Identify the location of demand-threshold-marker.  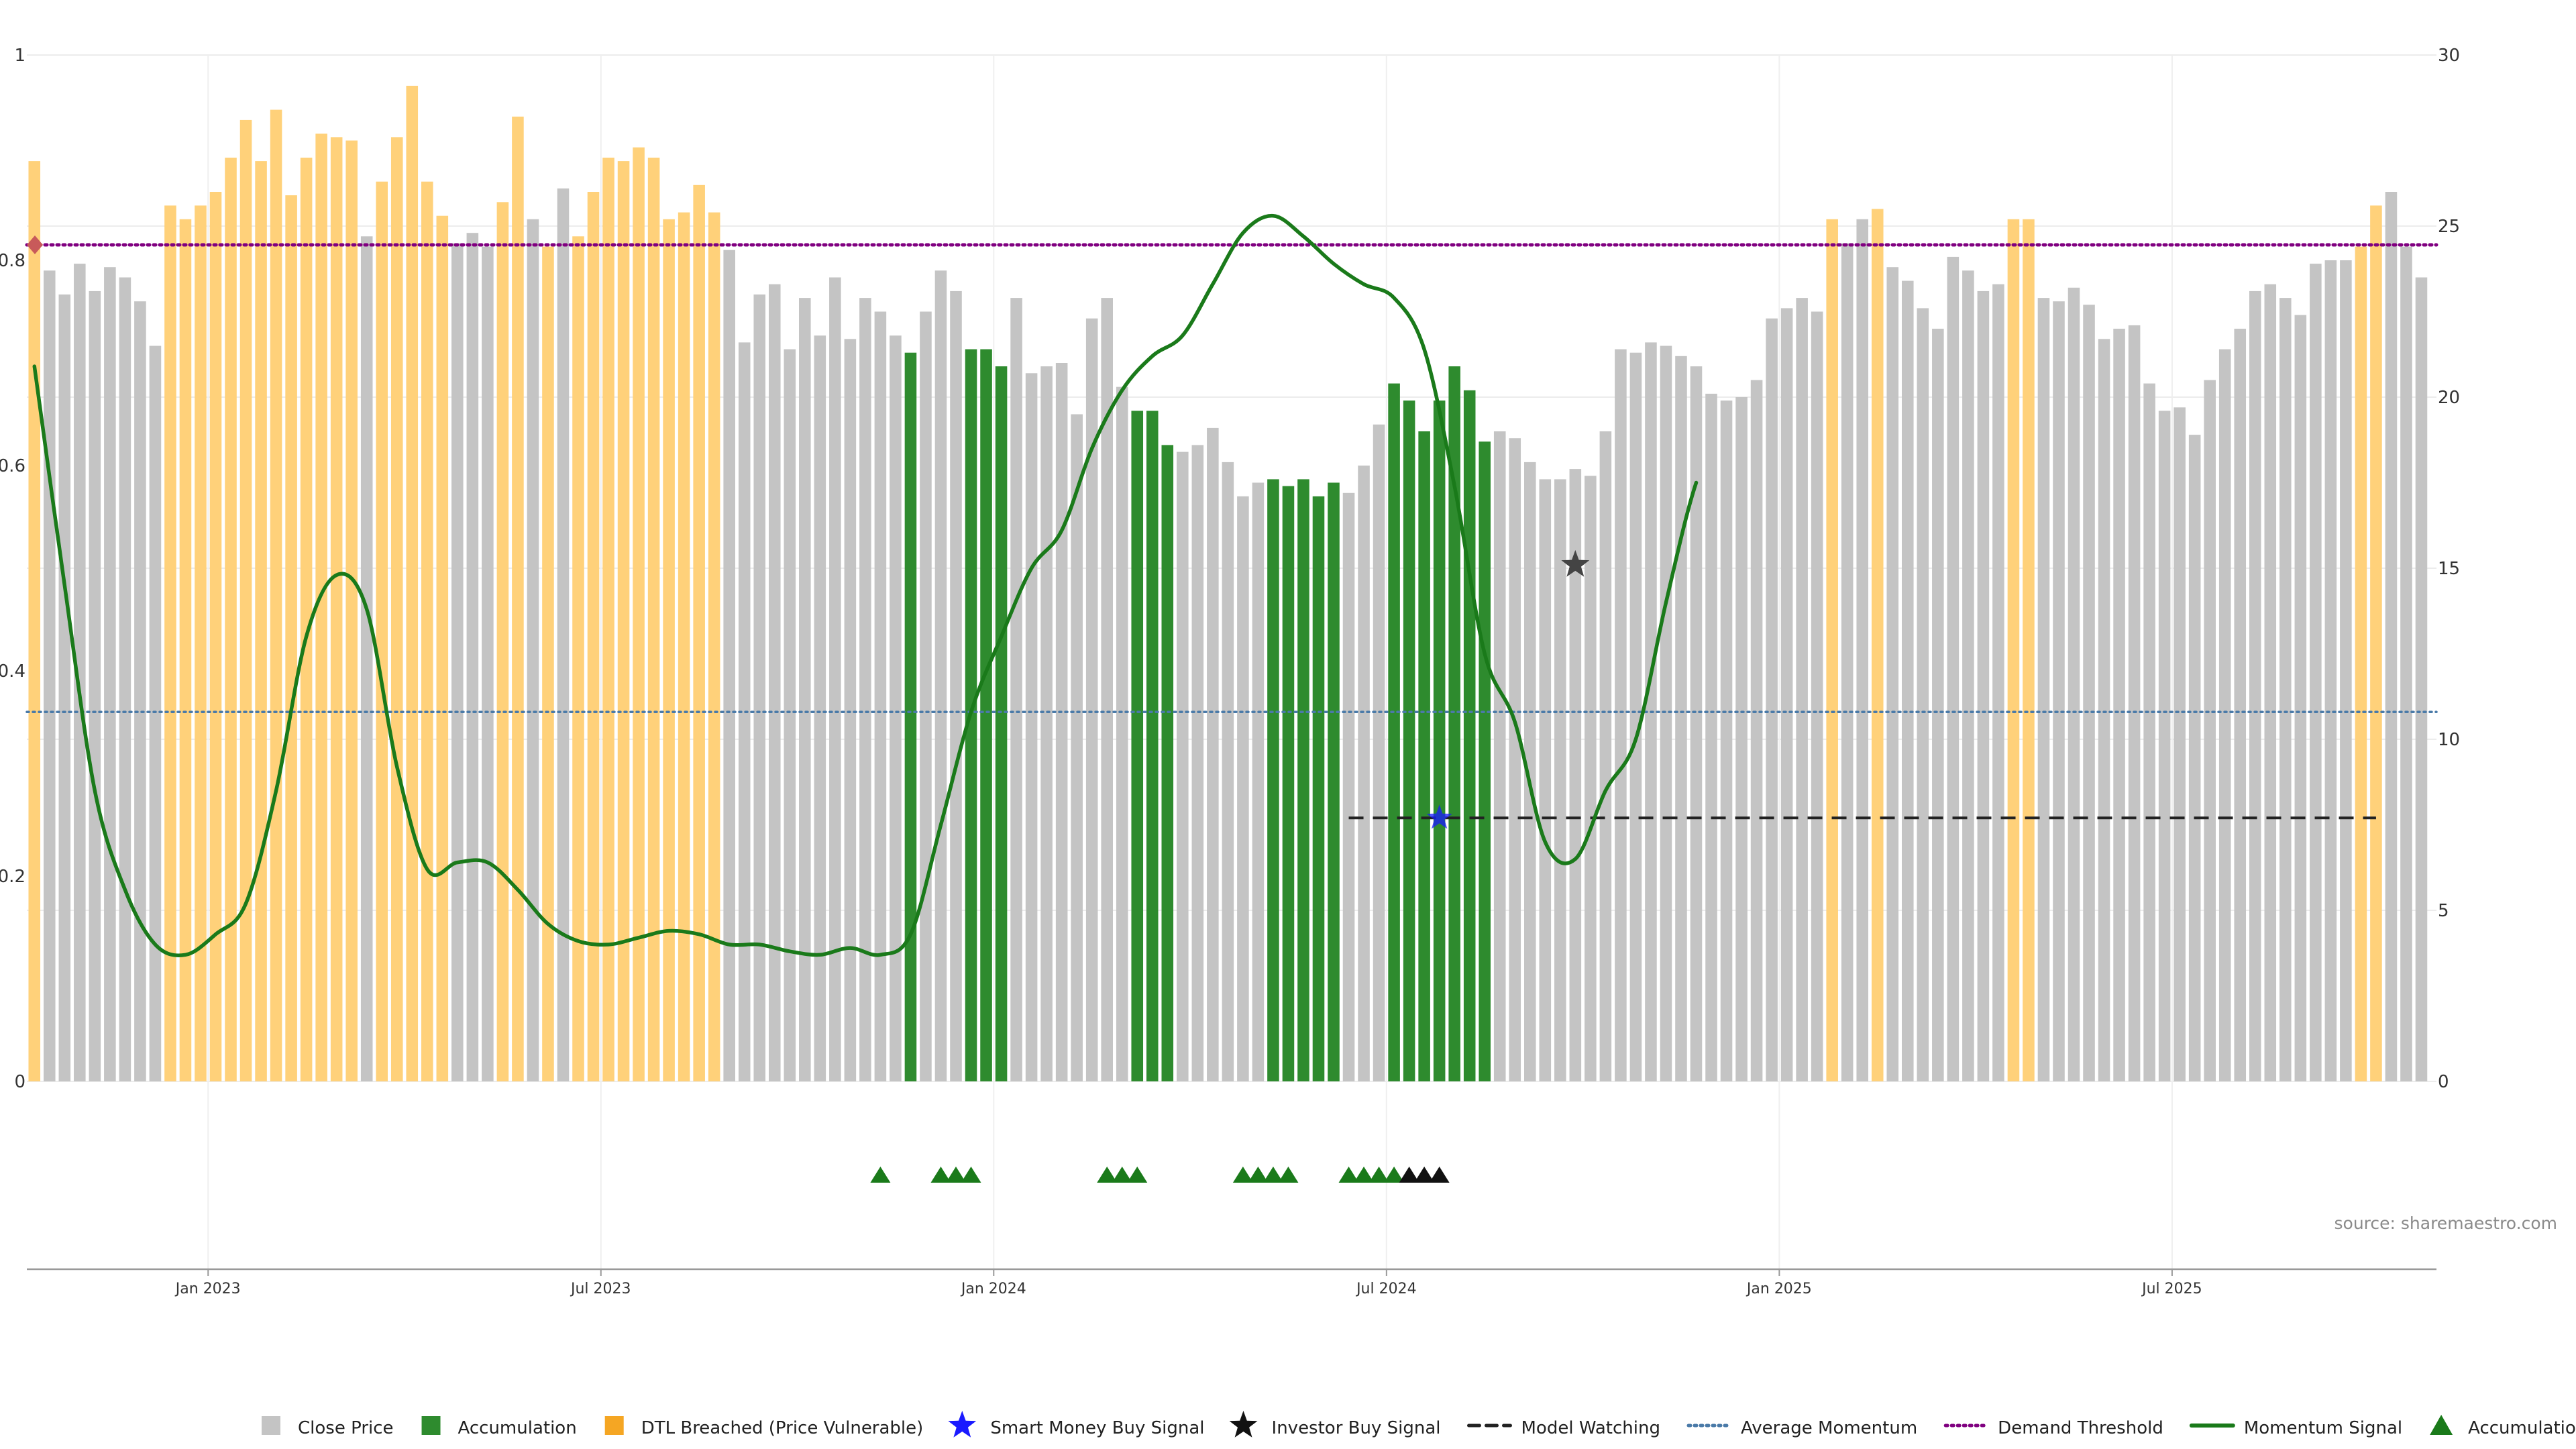
(35, 245).